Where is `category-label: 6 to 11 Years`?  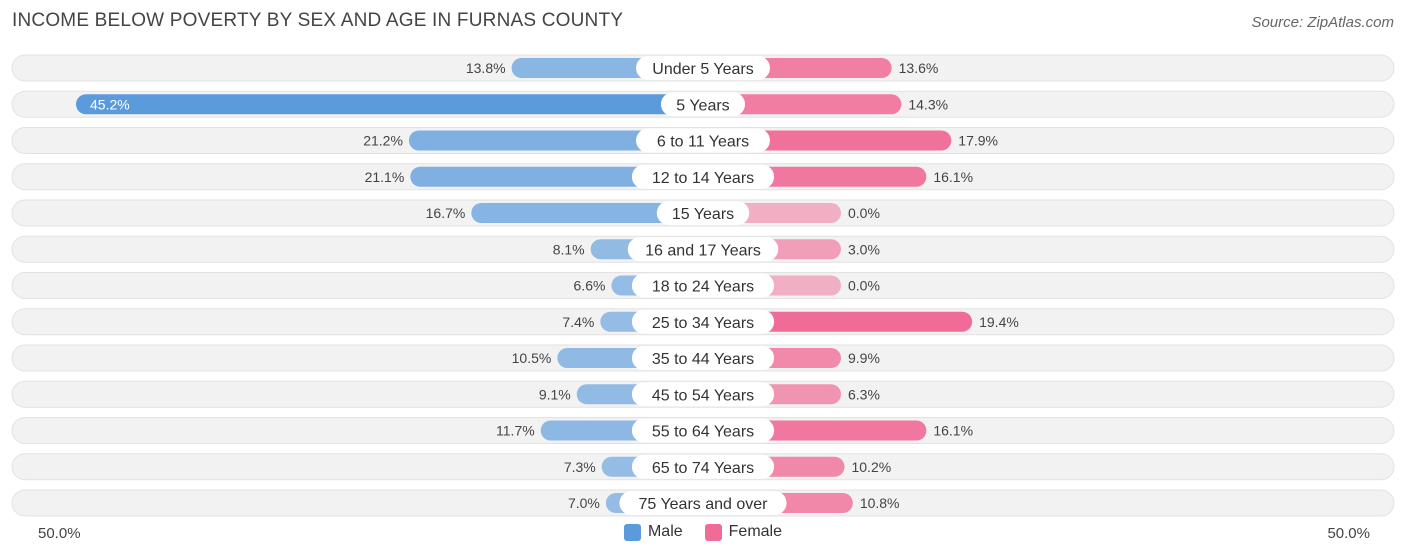 category-label: 6 to 11 Years is located at coordinates (703, 142).